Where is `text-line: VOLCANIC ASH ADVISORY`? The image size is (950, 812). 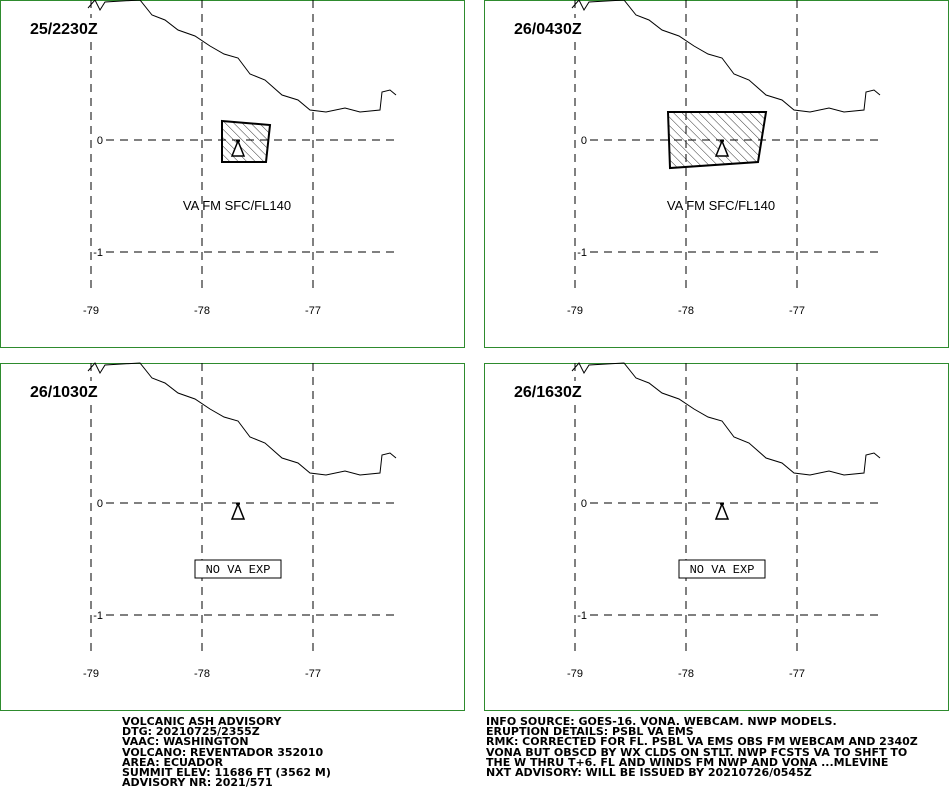 text-line: VOLCANIC ASH ADVISORY is located at coordinates (202, 721).